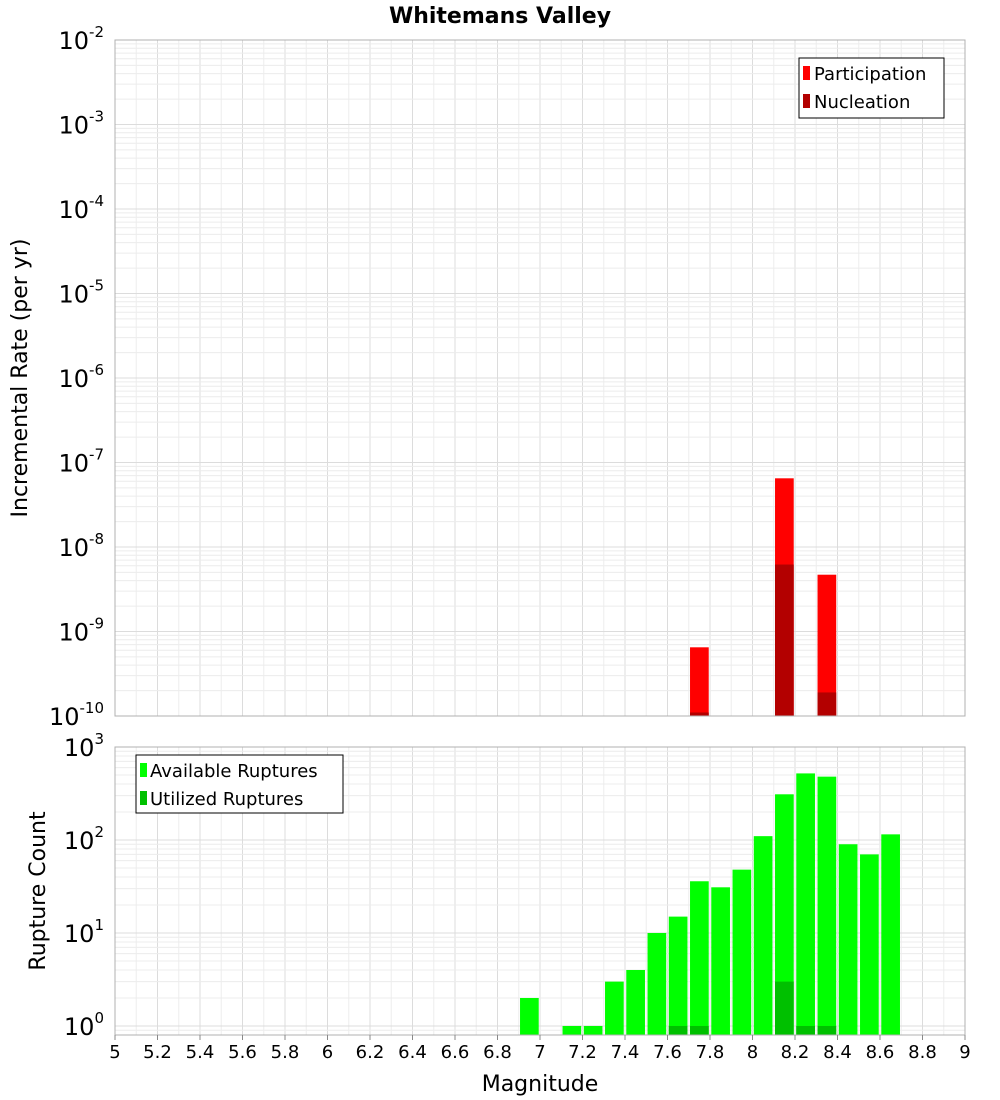  I want to click on nucleation-swatch, so click(806, 101).